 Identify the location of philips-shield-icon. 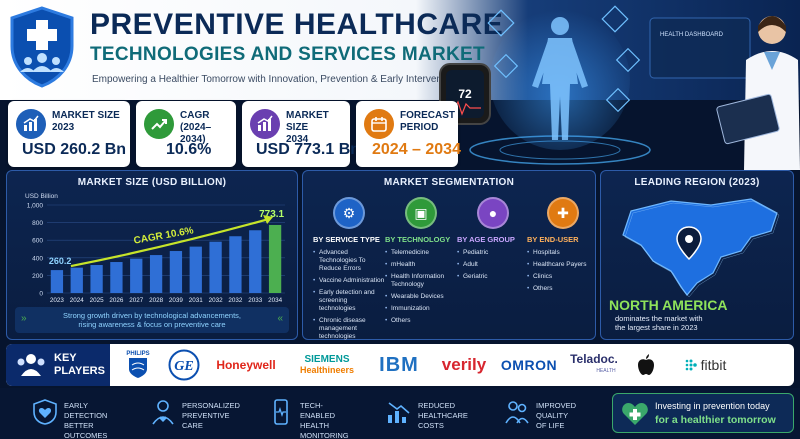
(138, 368).